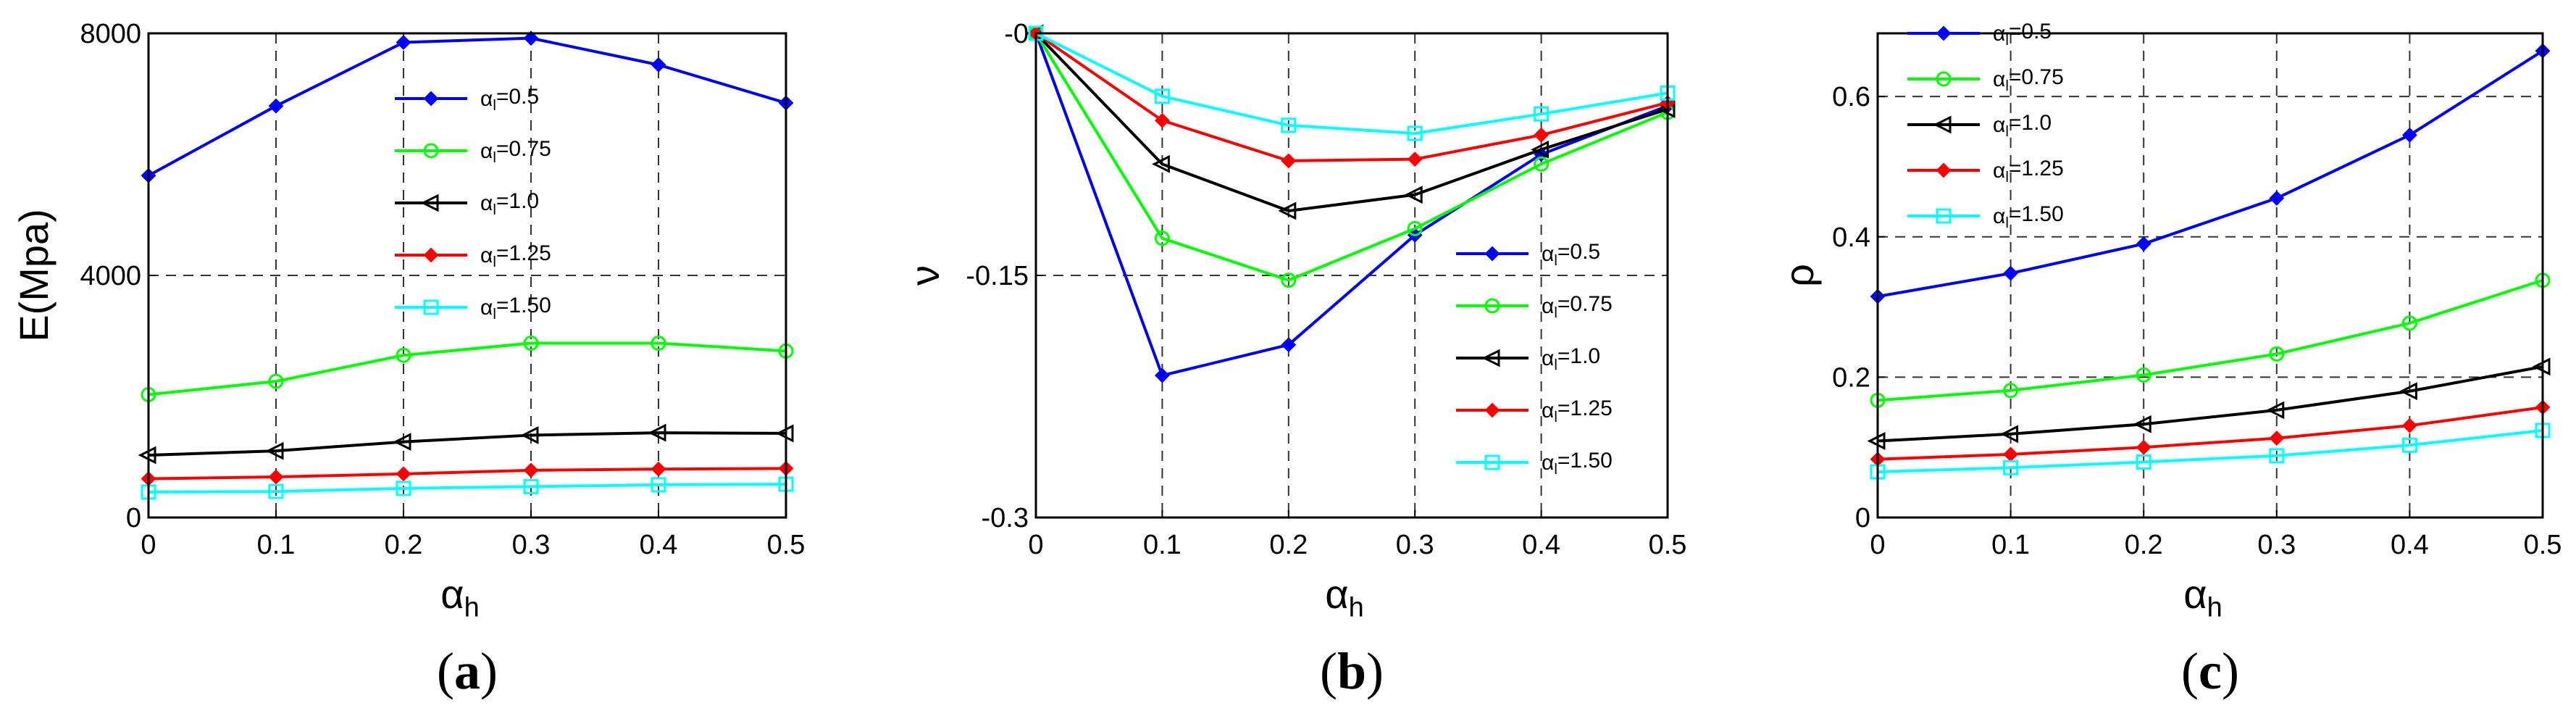 This screenshot has width=2576, height=711. What do you see at coordinates (110, 276) in the screenshot?
I see `y-tick-label: 4000` at bounding box center [110, 276].